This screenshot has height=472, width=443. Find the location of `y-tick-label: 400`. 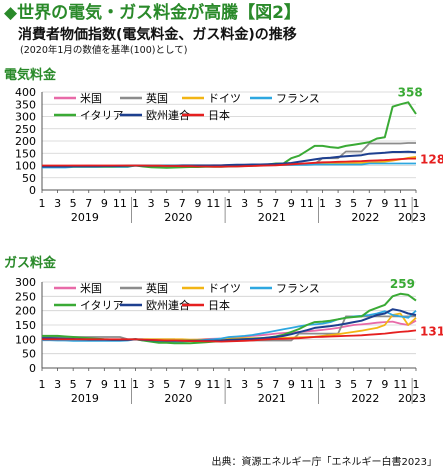

y-tick-label: 400 is located at coordinates (25, 92).